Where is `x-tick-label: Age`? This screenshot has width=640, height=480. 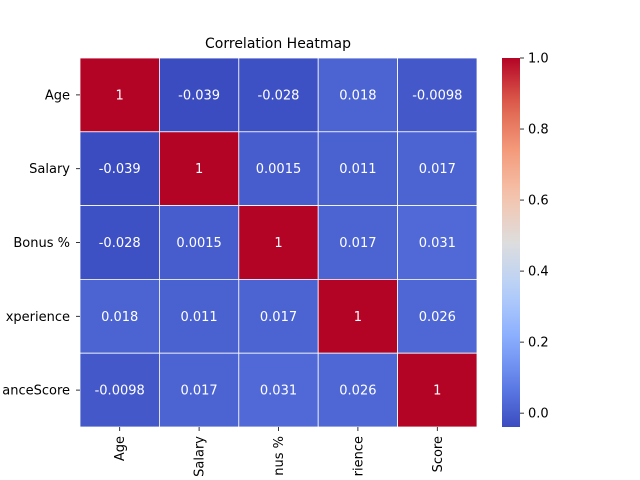
x-tick-label: Age is located at coordinates (120, 448).